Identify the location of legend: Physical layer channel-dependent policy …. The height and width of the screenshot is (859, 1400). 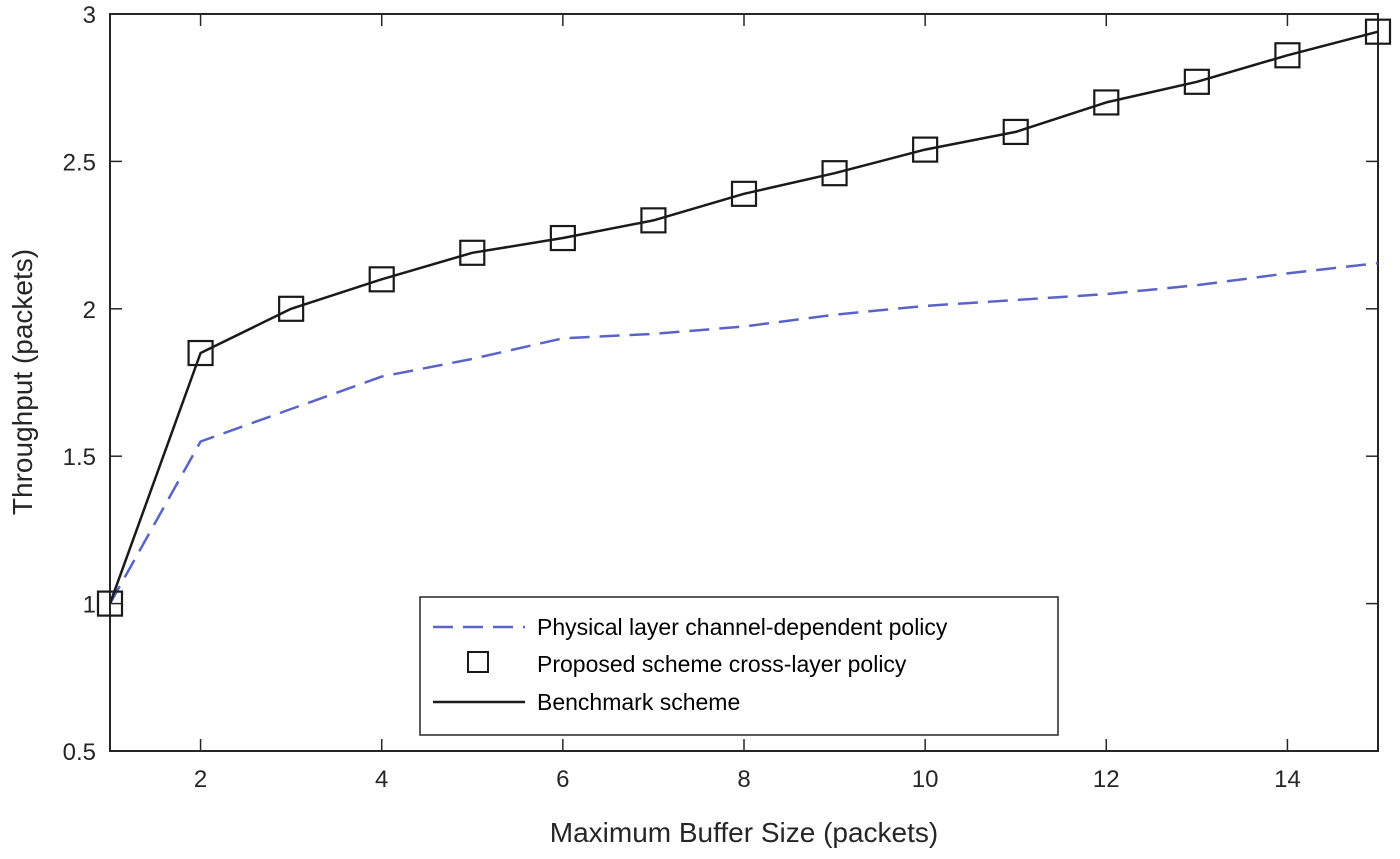
(739, 666).